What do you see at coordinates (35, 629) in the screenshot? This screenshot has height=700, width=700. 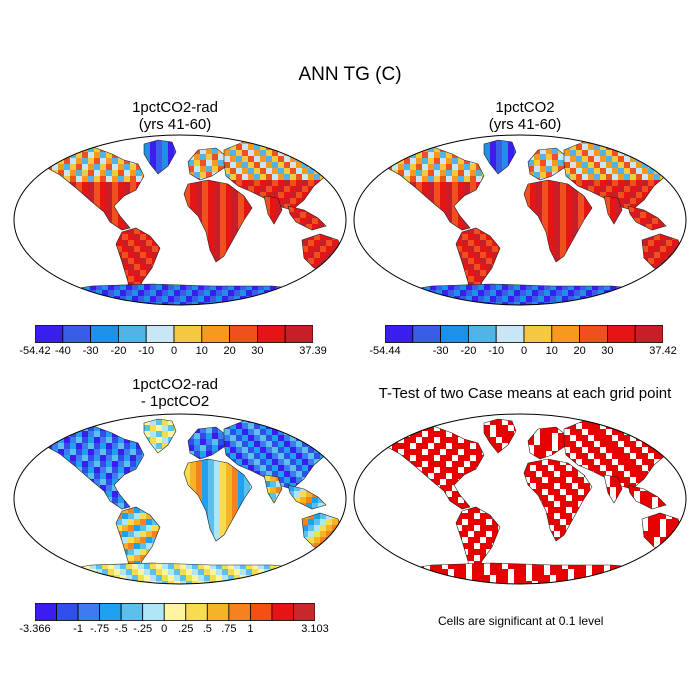 I see `colorbar-label: -3.366` at bounding box center [35, 629].